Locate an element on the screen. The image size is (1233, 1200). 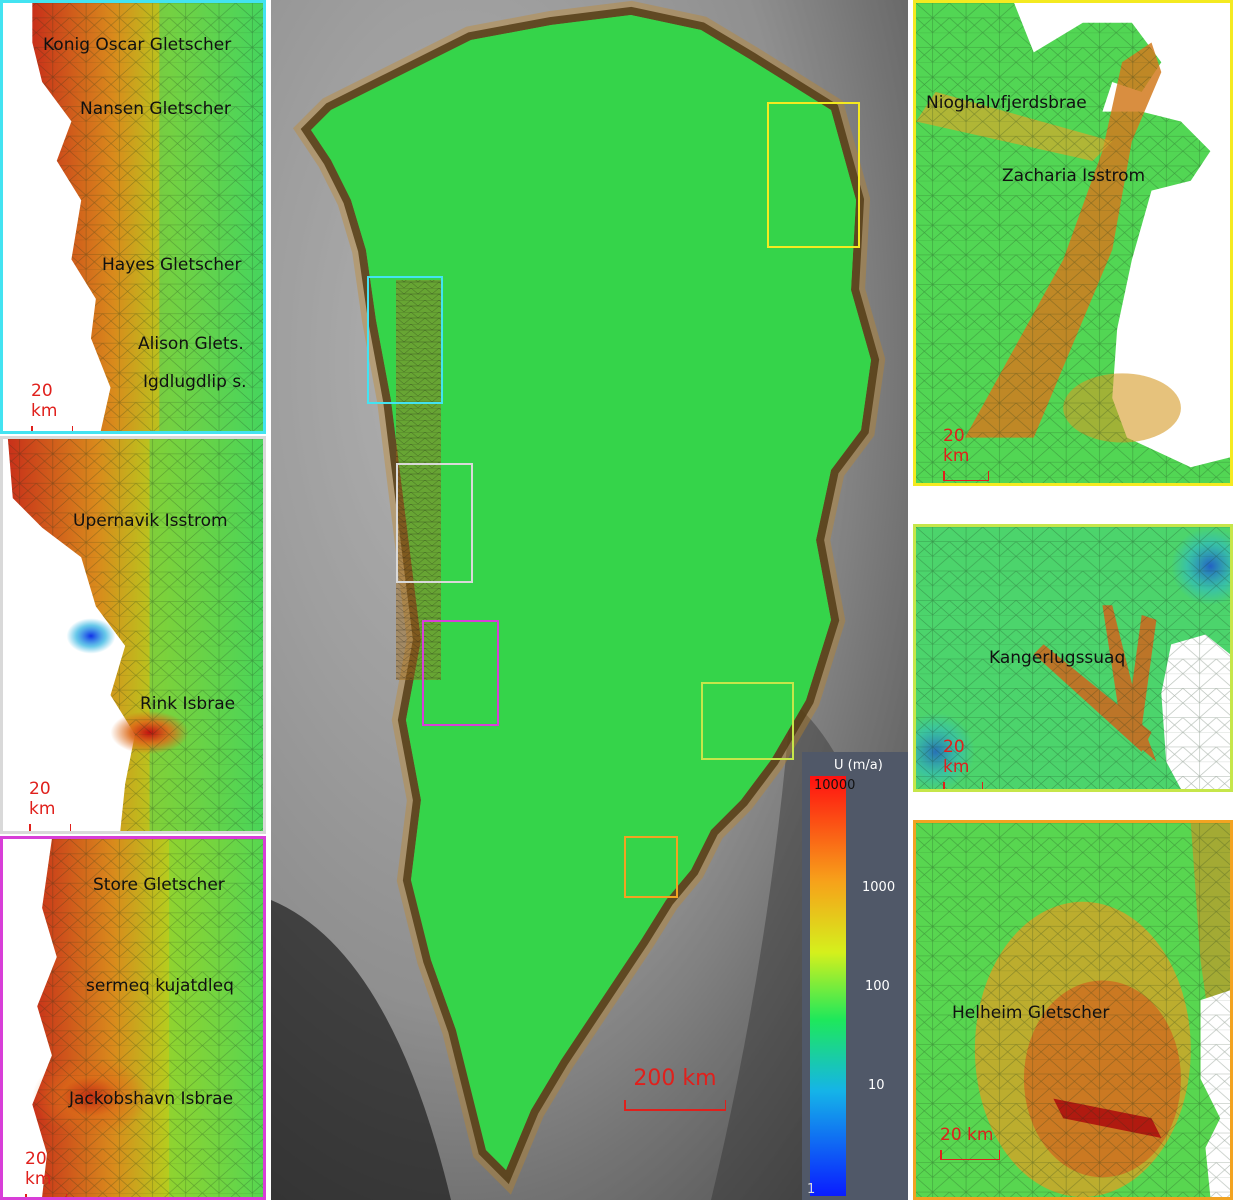
inset-panel-southeast-orange: Helheim Gletscher 20 km is located at coordinates (1073, 1010).